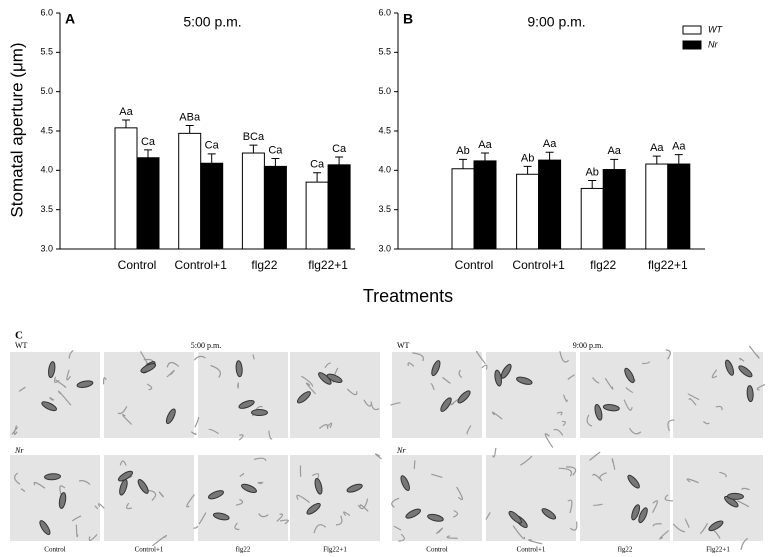  I want to click on time-label: 5:00 p.m., so click(206, 345).